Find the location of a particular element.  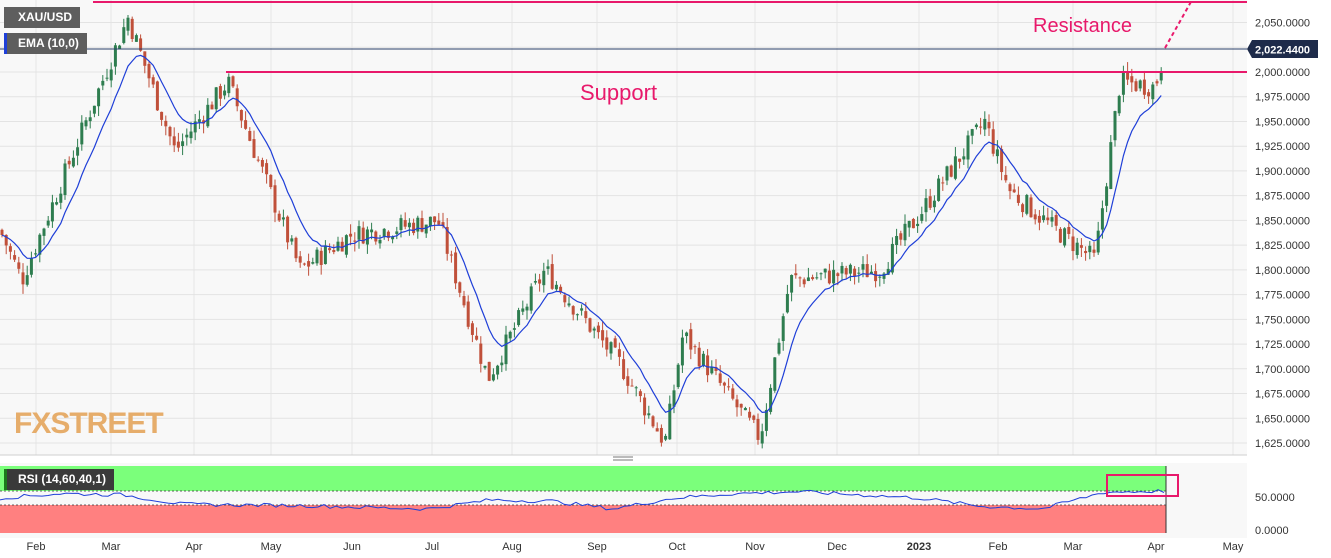

price-tick-label: 1,650.0000 is located at coordinates (1282, 419).